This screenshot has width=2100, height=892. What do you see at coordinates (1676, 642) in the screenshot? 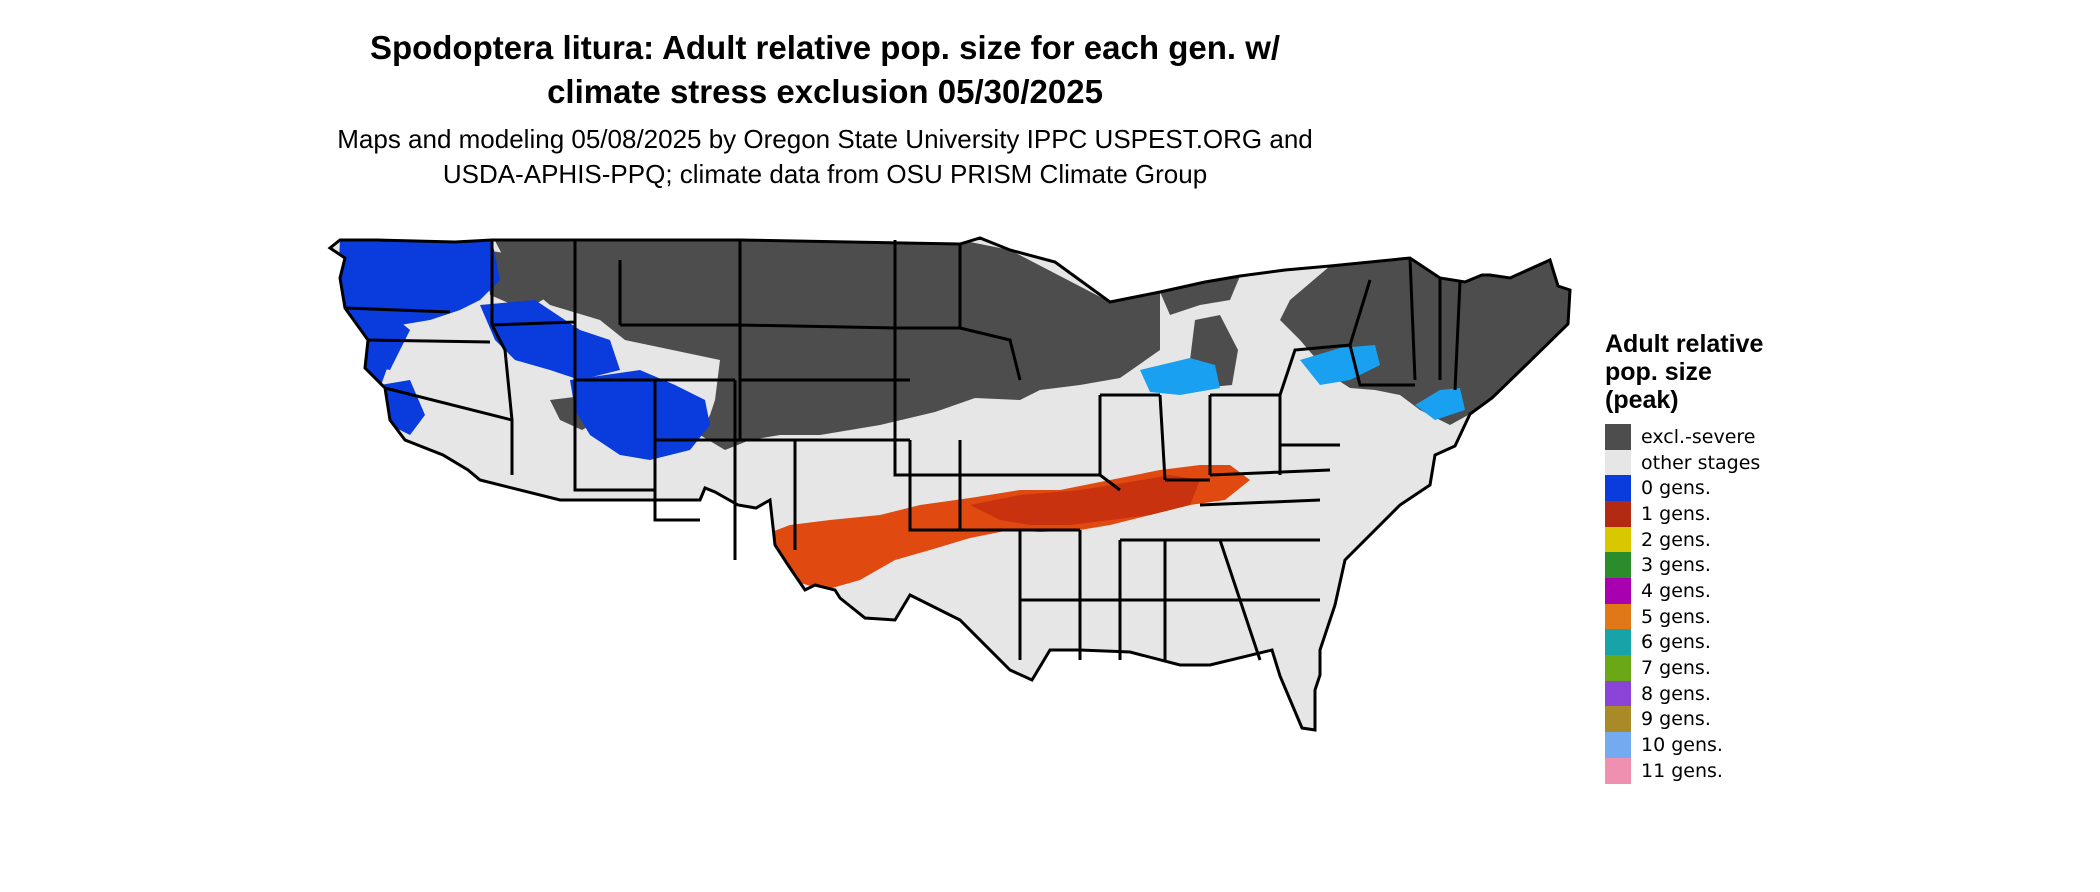
I see `legend-label: 6 gens.` at bounding box center [1676, 642].